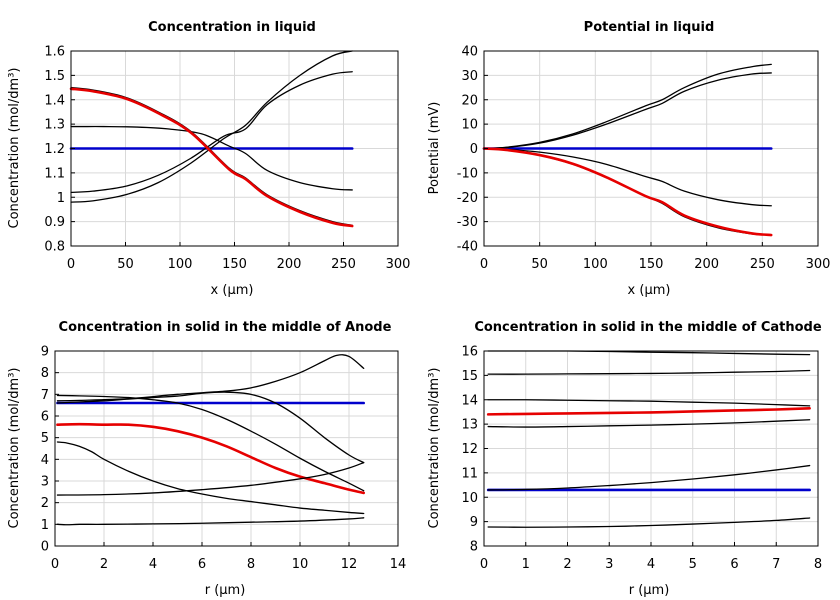 The image size is (840, 600). I want to click on y-tick-label: -30, so click(467, 222).